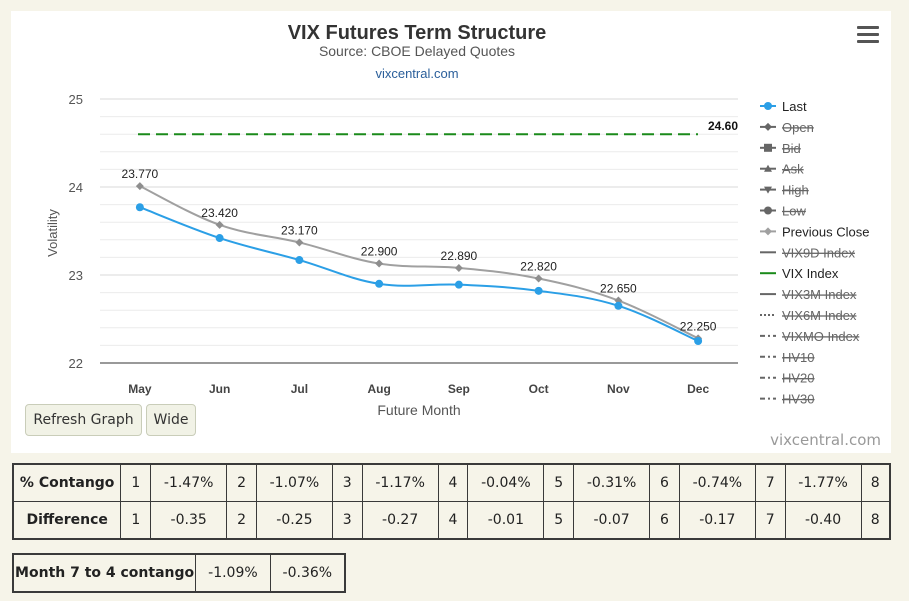 This screenshot has width=909, height=601. I want to click on legend-label: HV30, so click(798, 399).